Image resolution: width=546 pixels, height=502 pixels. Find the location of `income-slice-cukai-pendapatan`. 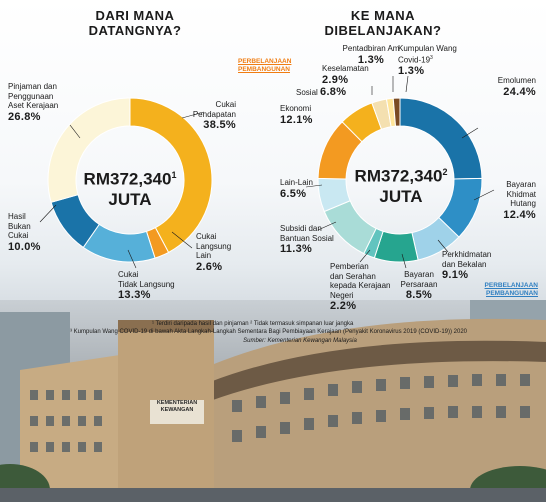

income-slice-cukai-pendapatan is located at coordinates (171, 175).